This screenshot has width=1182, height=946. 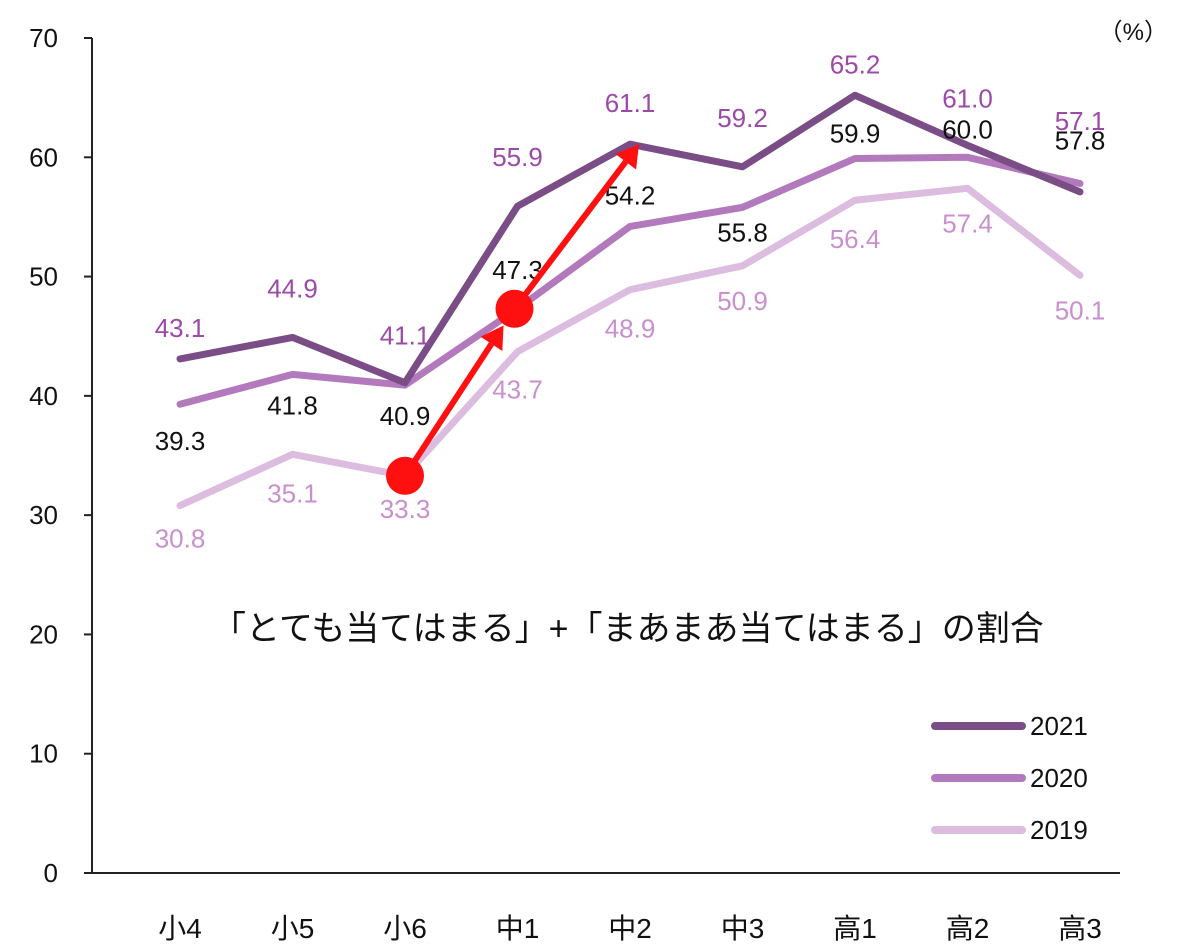 I want to click on data-label-2019: 56.4, so click(x=855, y=239).